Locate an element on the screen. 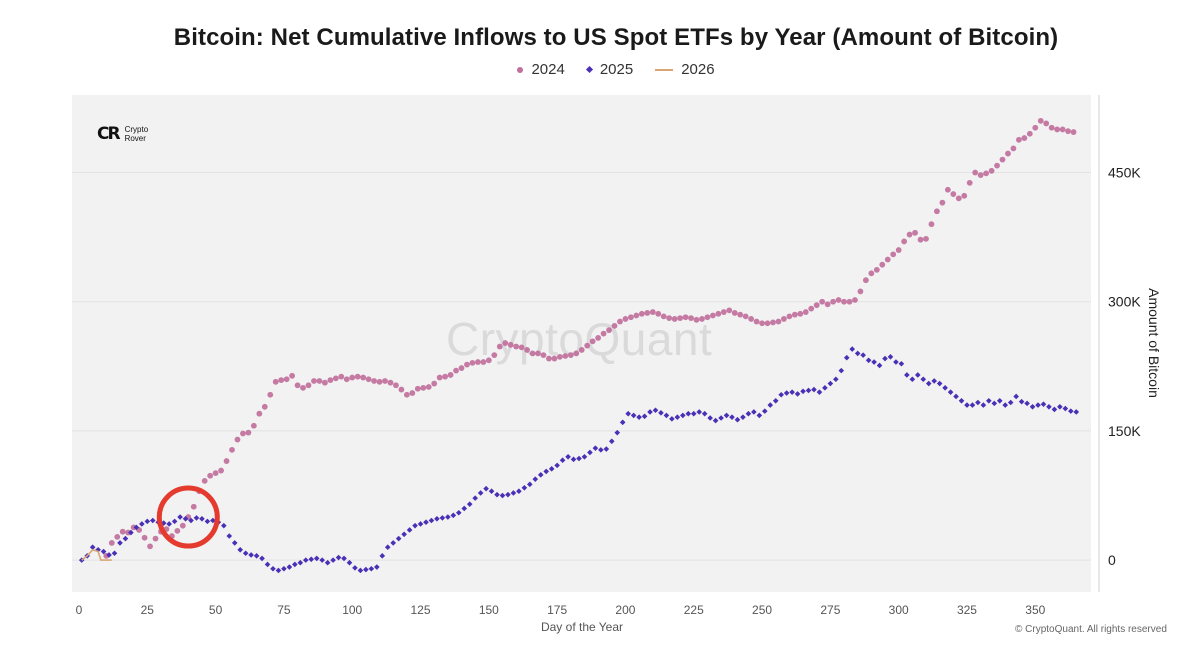  x-tick-label: 150 is located at coordinates (489, 610).